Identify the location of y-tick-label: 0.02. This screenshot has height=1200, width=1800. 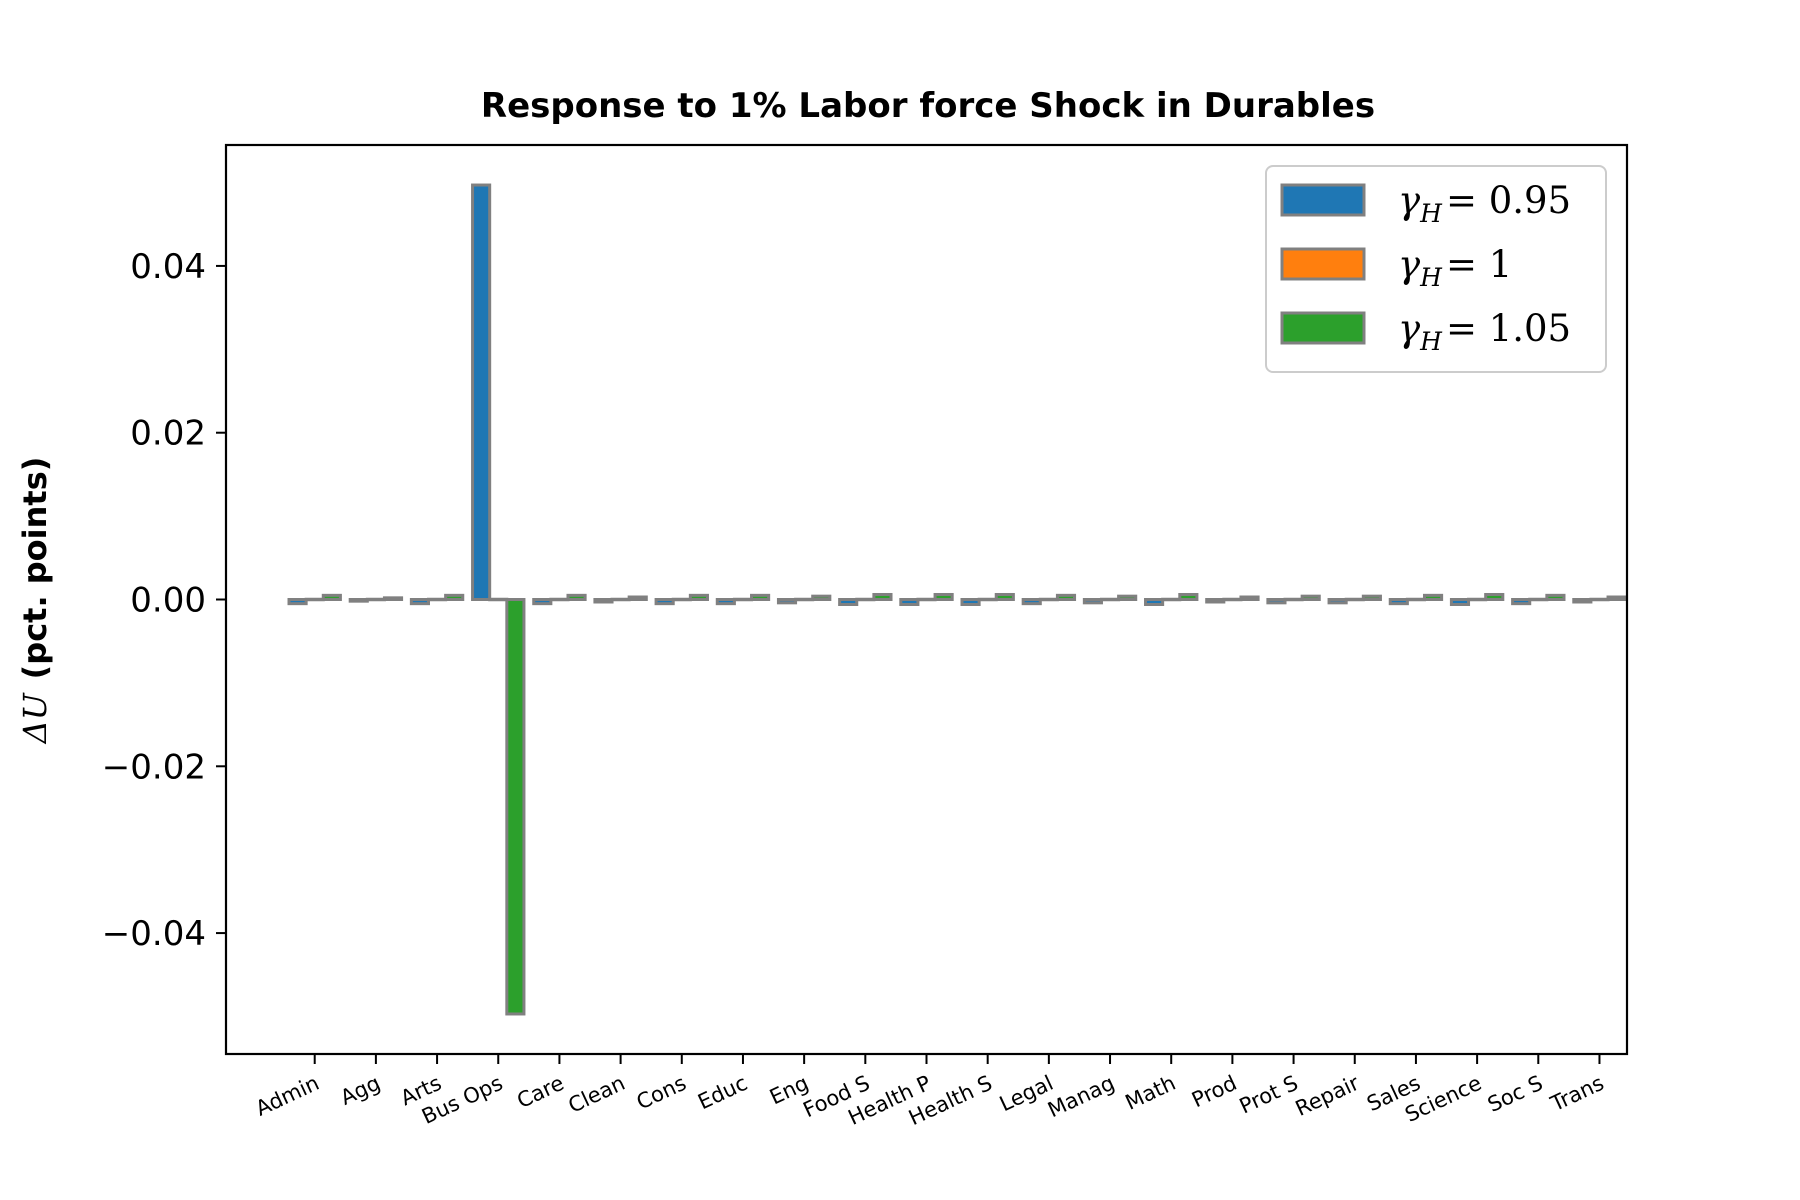
(168, 434).